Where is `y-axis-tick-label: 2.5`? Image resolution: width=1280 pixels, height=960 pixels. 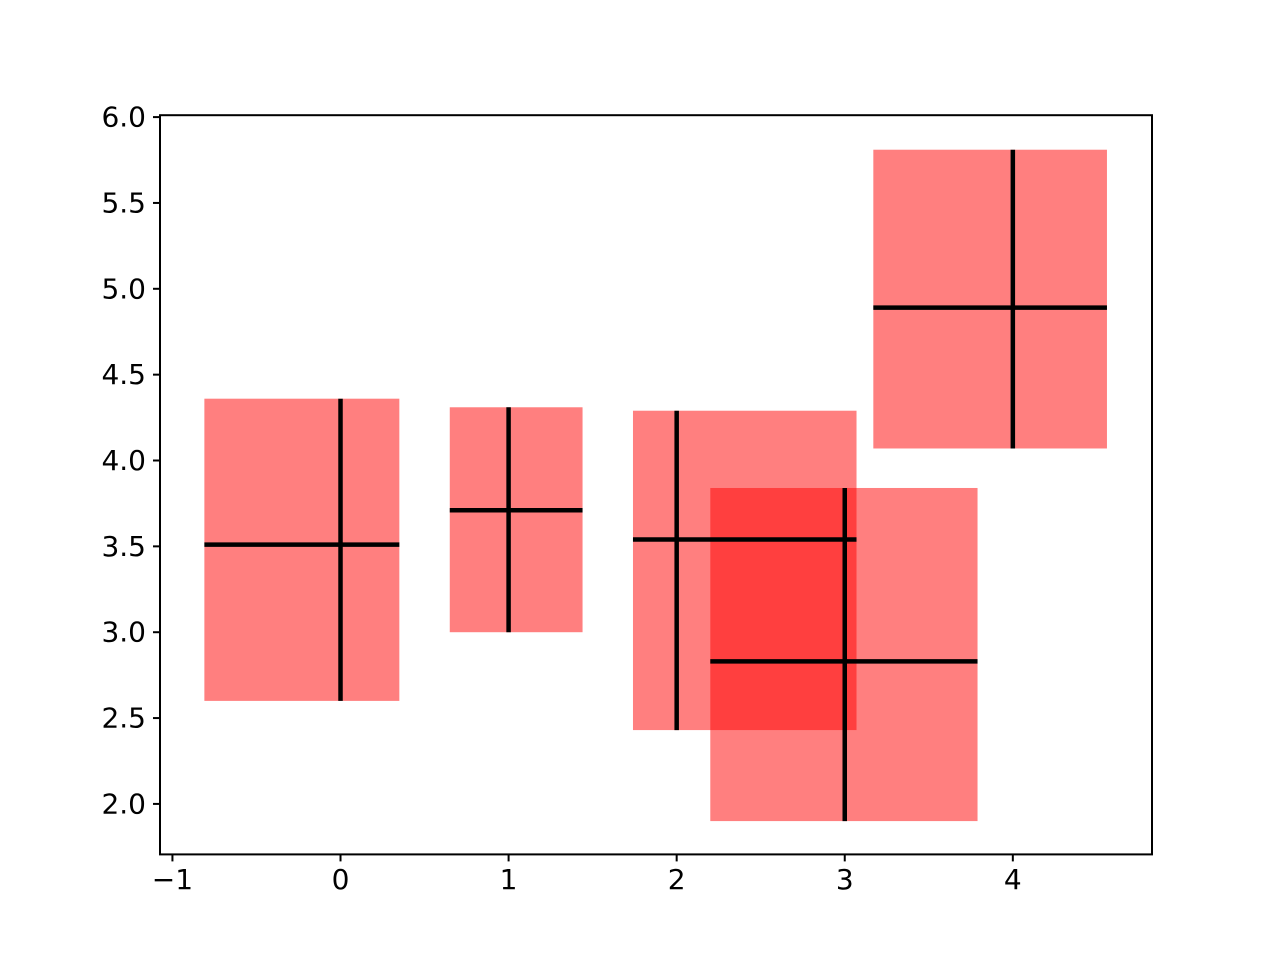
y-axis-tick-label: 2.5 is located at coordinates (123, 718).